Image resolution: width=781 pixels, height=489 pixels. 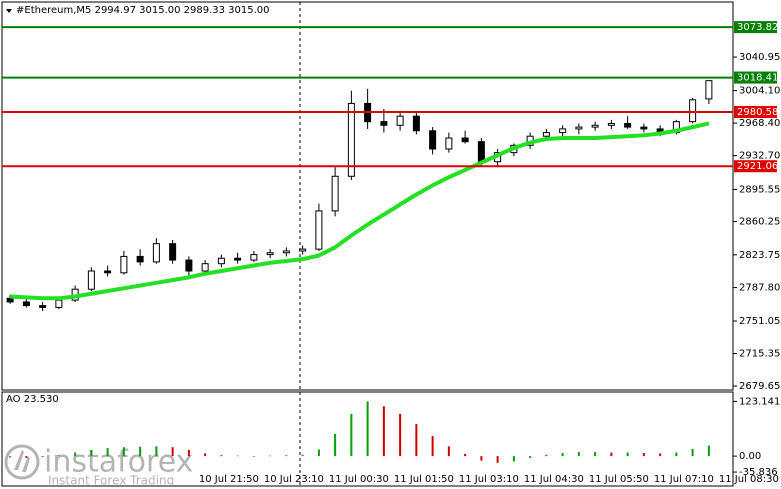 What do you see at coordinates (684, 479) in the screenshot?
I see `x-tick-label: 11 Jul 07:10` at bounding box center [684, 479].